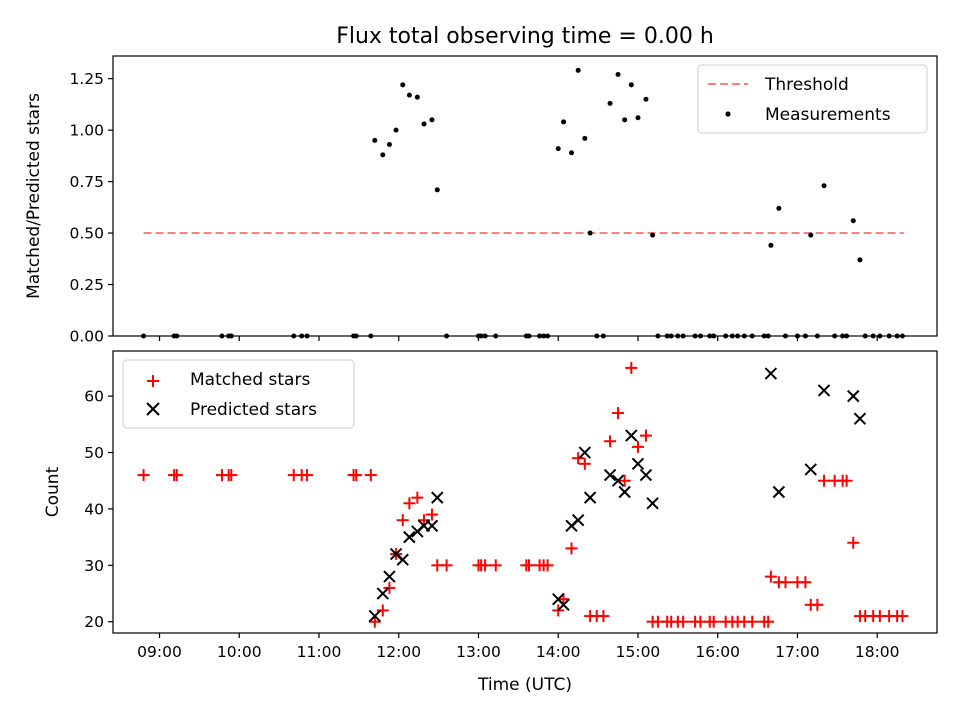 This screenshot has height=720, width=960. Describe the element at coordinates (94, 453) in the screenshot. I see `count-y-tick-label: 50` at that location.